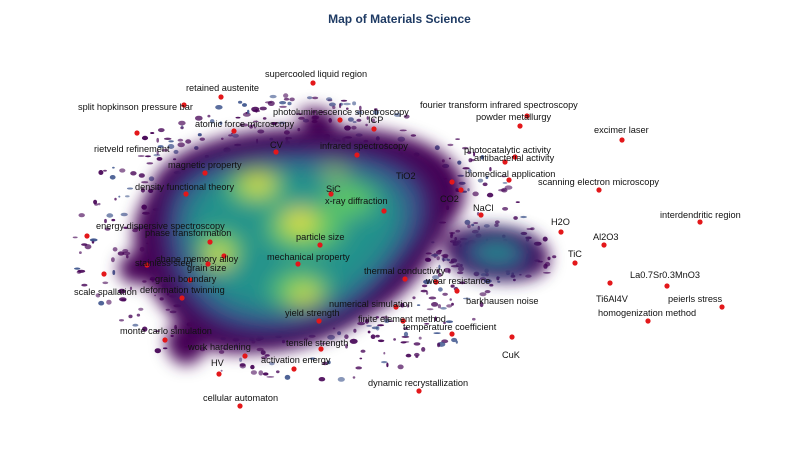 The width and height of the screenshot is (799, 449). What do you see at coordinates (147, 265) in the screenshot?
I see `term-point-stainless-steel` at bounding box center [147, 265].